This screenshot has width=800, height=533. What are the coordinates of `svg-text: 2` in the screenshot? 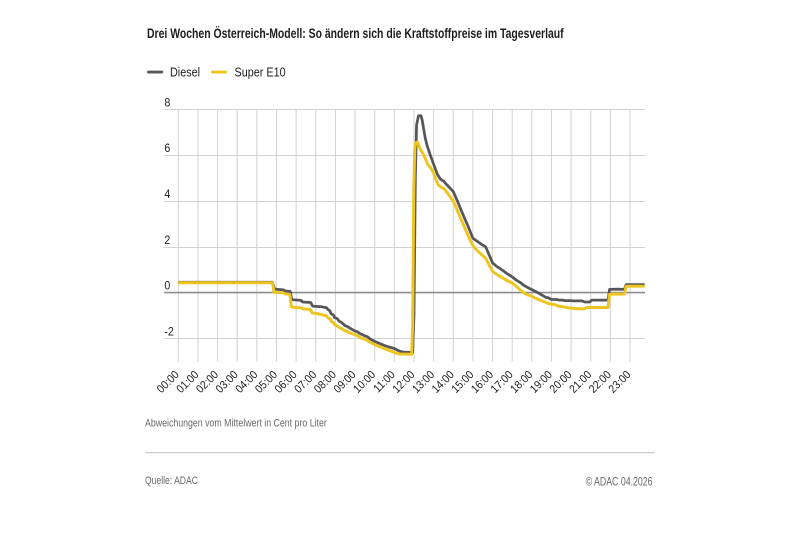 It's located at (167, 240).